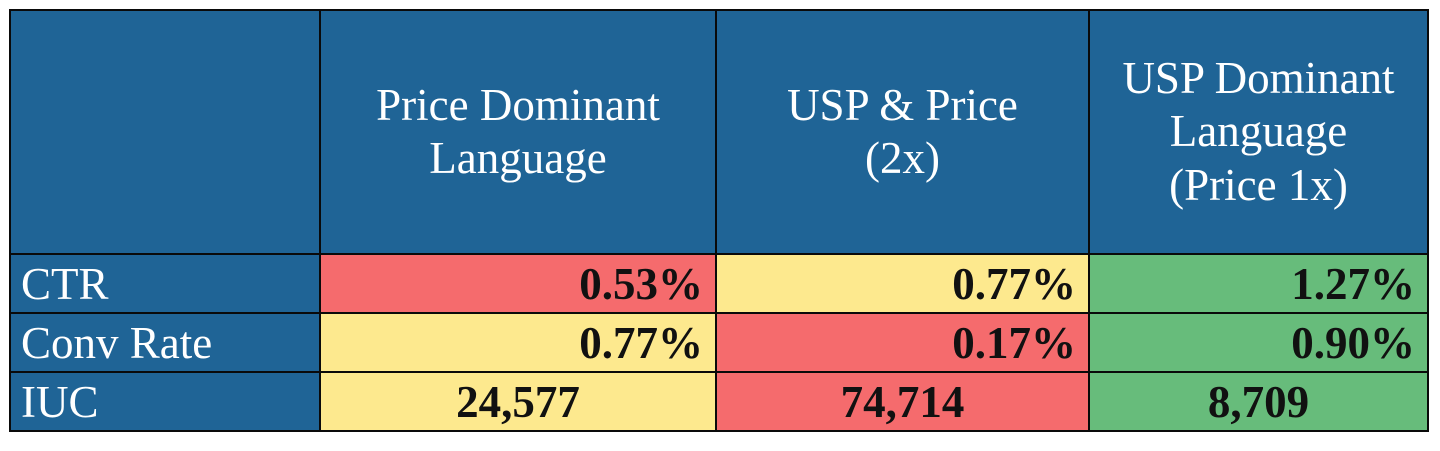  What do you see at coordinates (1353, 283) in the screenshot?
I see `value-text: 1.27%` at bounding box center [1353, 283].